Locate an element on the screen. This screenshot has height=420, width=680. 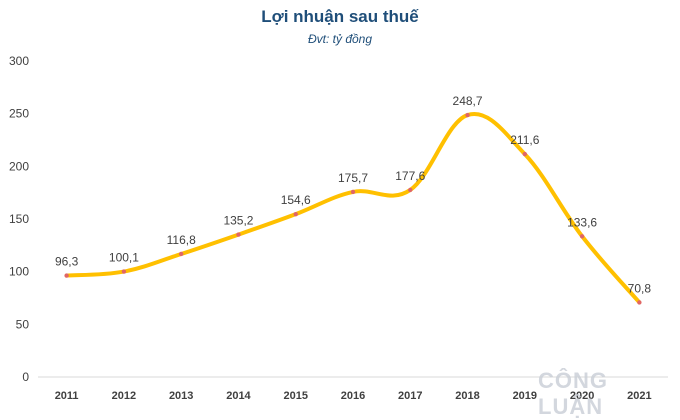
y-tick-label: 200 is located at coordinates (19, 166).